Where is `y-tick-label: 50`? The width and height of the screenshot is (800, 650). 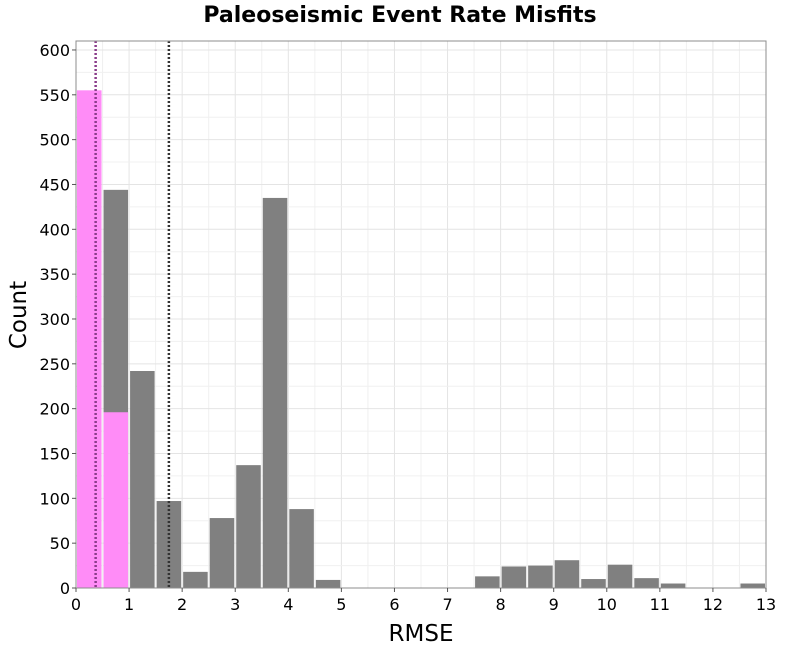
y-tick-label: 50 is located at coordinates (60, 543).